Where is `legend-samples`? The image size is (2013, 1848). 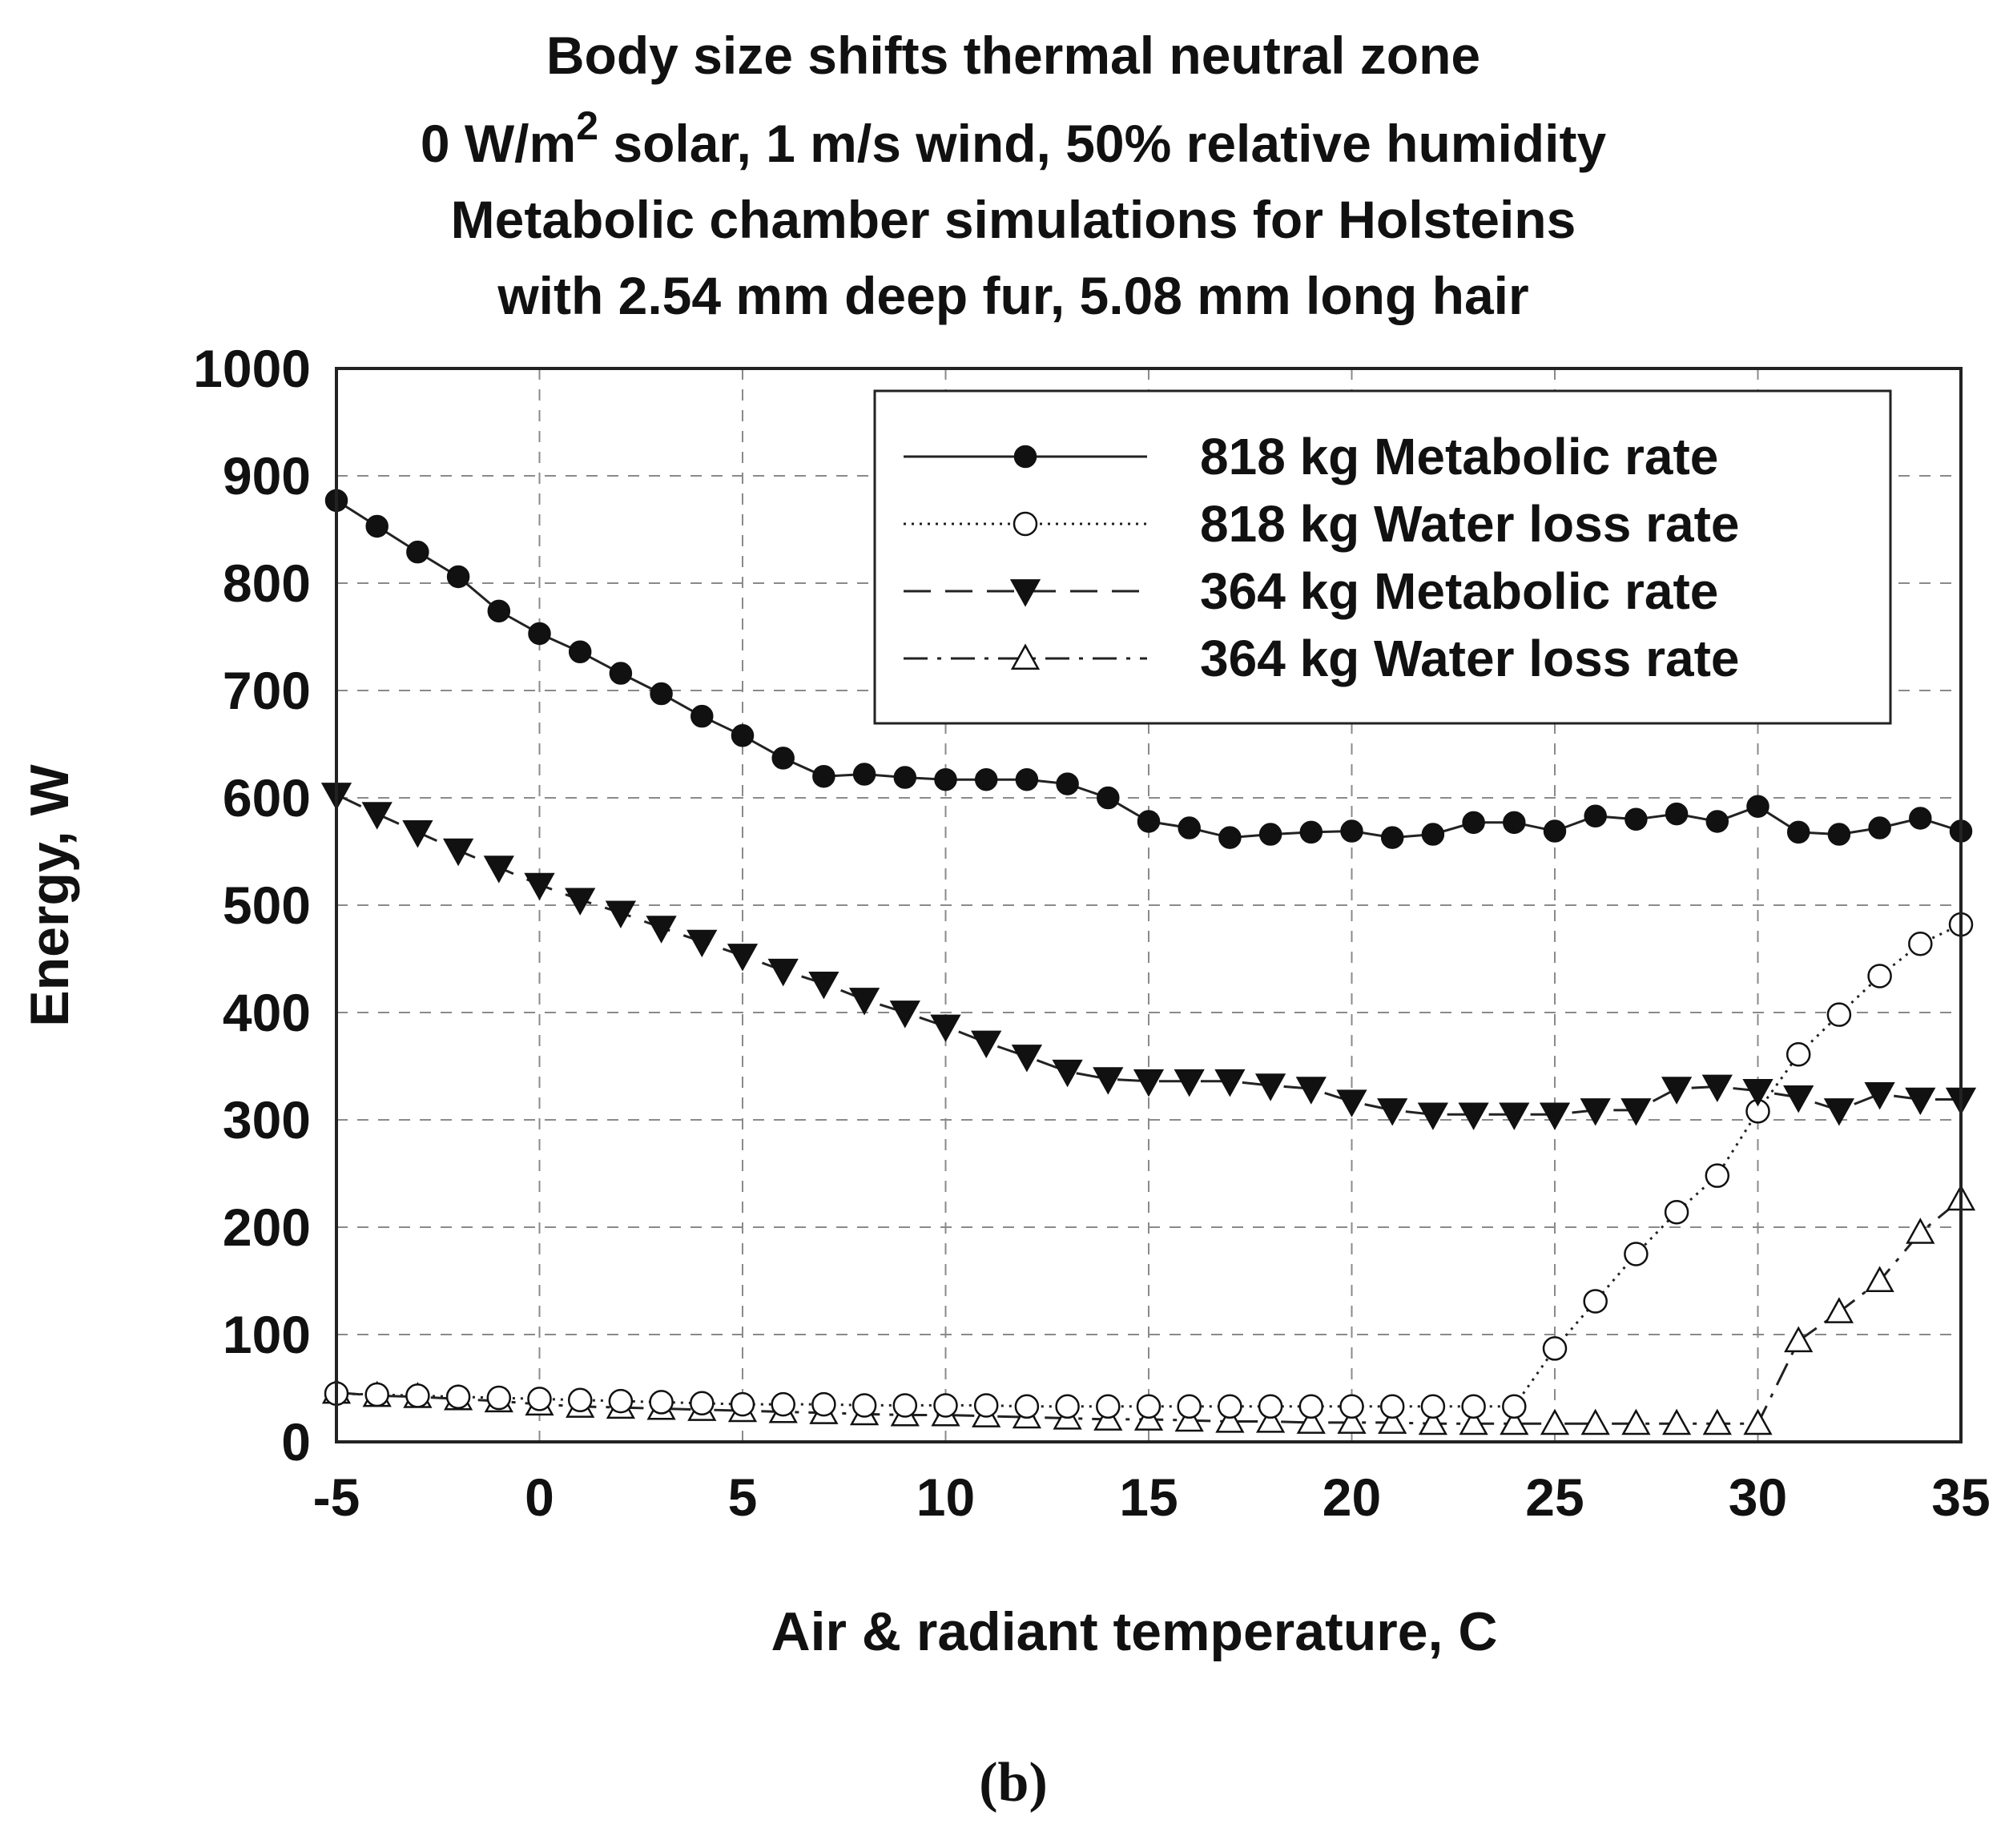
legend-samples is located at coordinates (1025, 557).